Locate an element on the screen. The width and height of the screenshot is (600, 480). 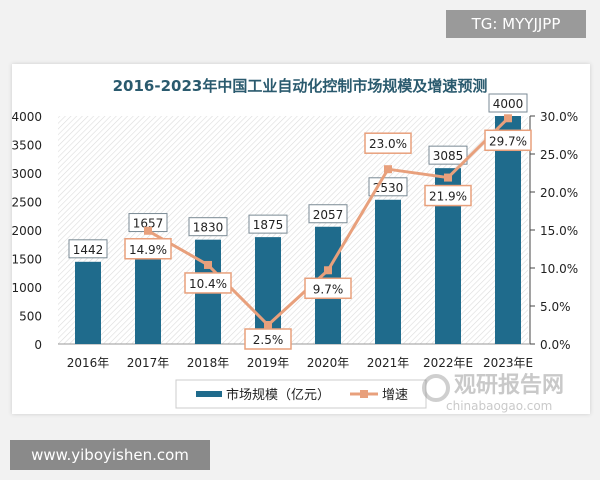
x-tick-label: 2019年 is located at coordinates (268, 363).